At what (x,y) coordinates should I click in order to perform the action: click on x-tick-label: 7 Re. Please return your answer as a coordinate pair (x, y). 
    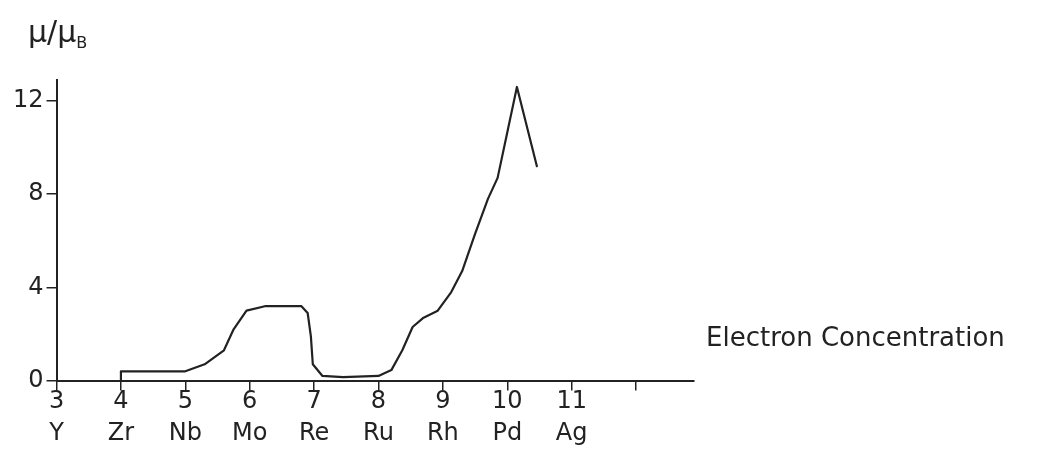
    Looking at the image, I should click on (314, 416).